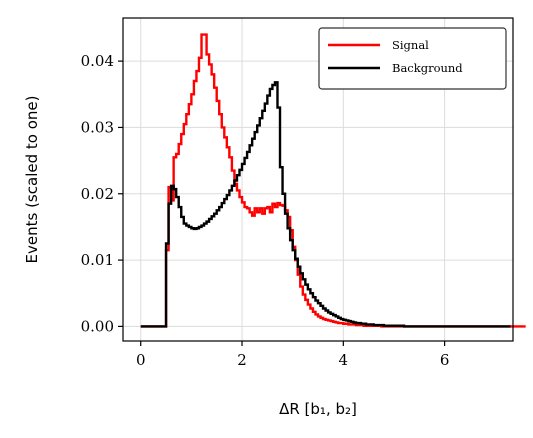  Describe the element at coordinates (32, 180) in the screenshot. I see `y-axis-label: Events (scaled to one)` at that location.